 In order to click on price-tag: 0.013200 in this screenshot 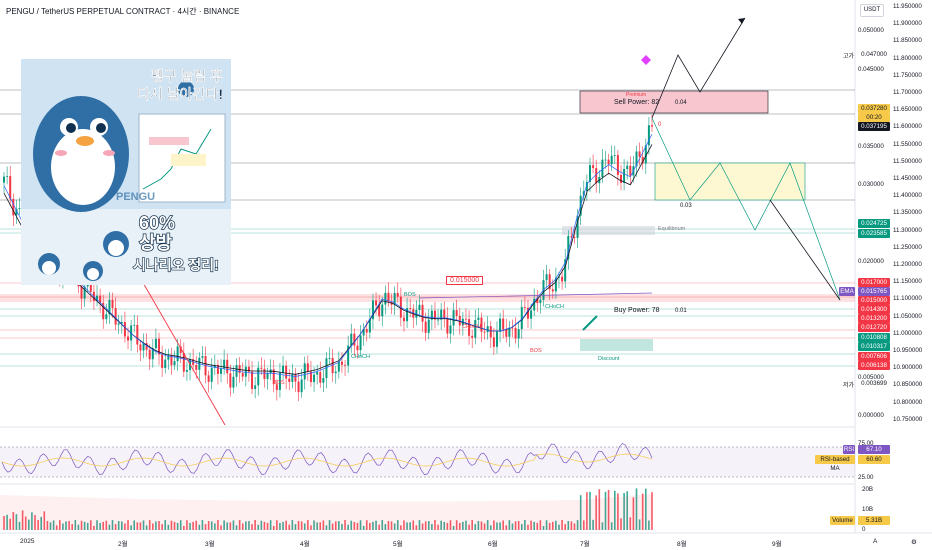, I will do `click(874, 318)`.